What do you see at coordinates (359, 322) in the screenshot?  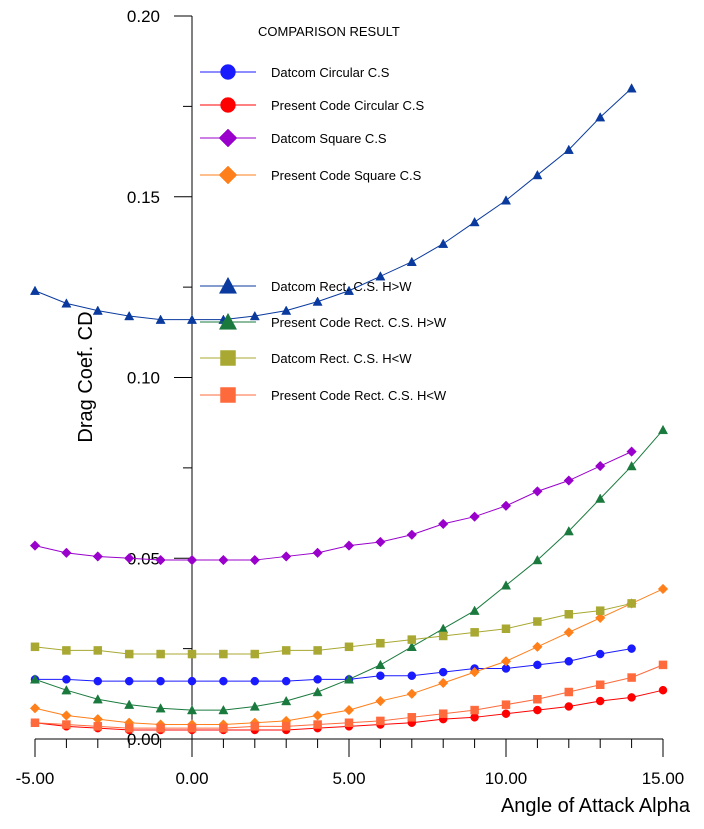 I see `legend-label: Present Code Rect. C.S. H>W` at bounding box center [359, 322].